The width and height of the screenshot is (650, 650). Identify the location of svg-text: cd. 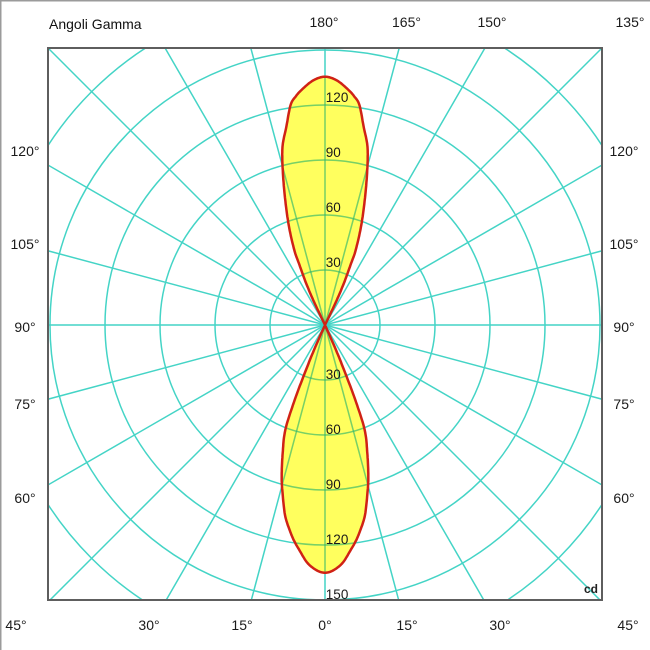
(591, 589).